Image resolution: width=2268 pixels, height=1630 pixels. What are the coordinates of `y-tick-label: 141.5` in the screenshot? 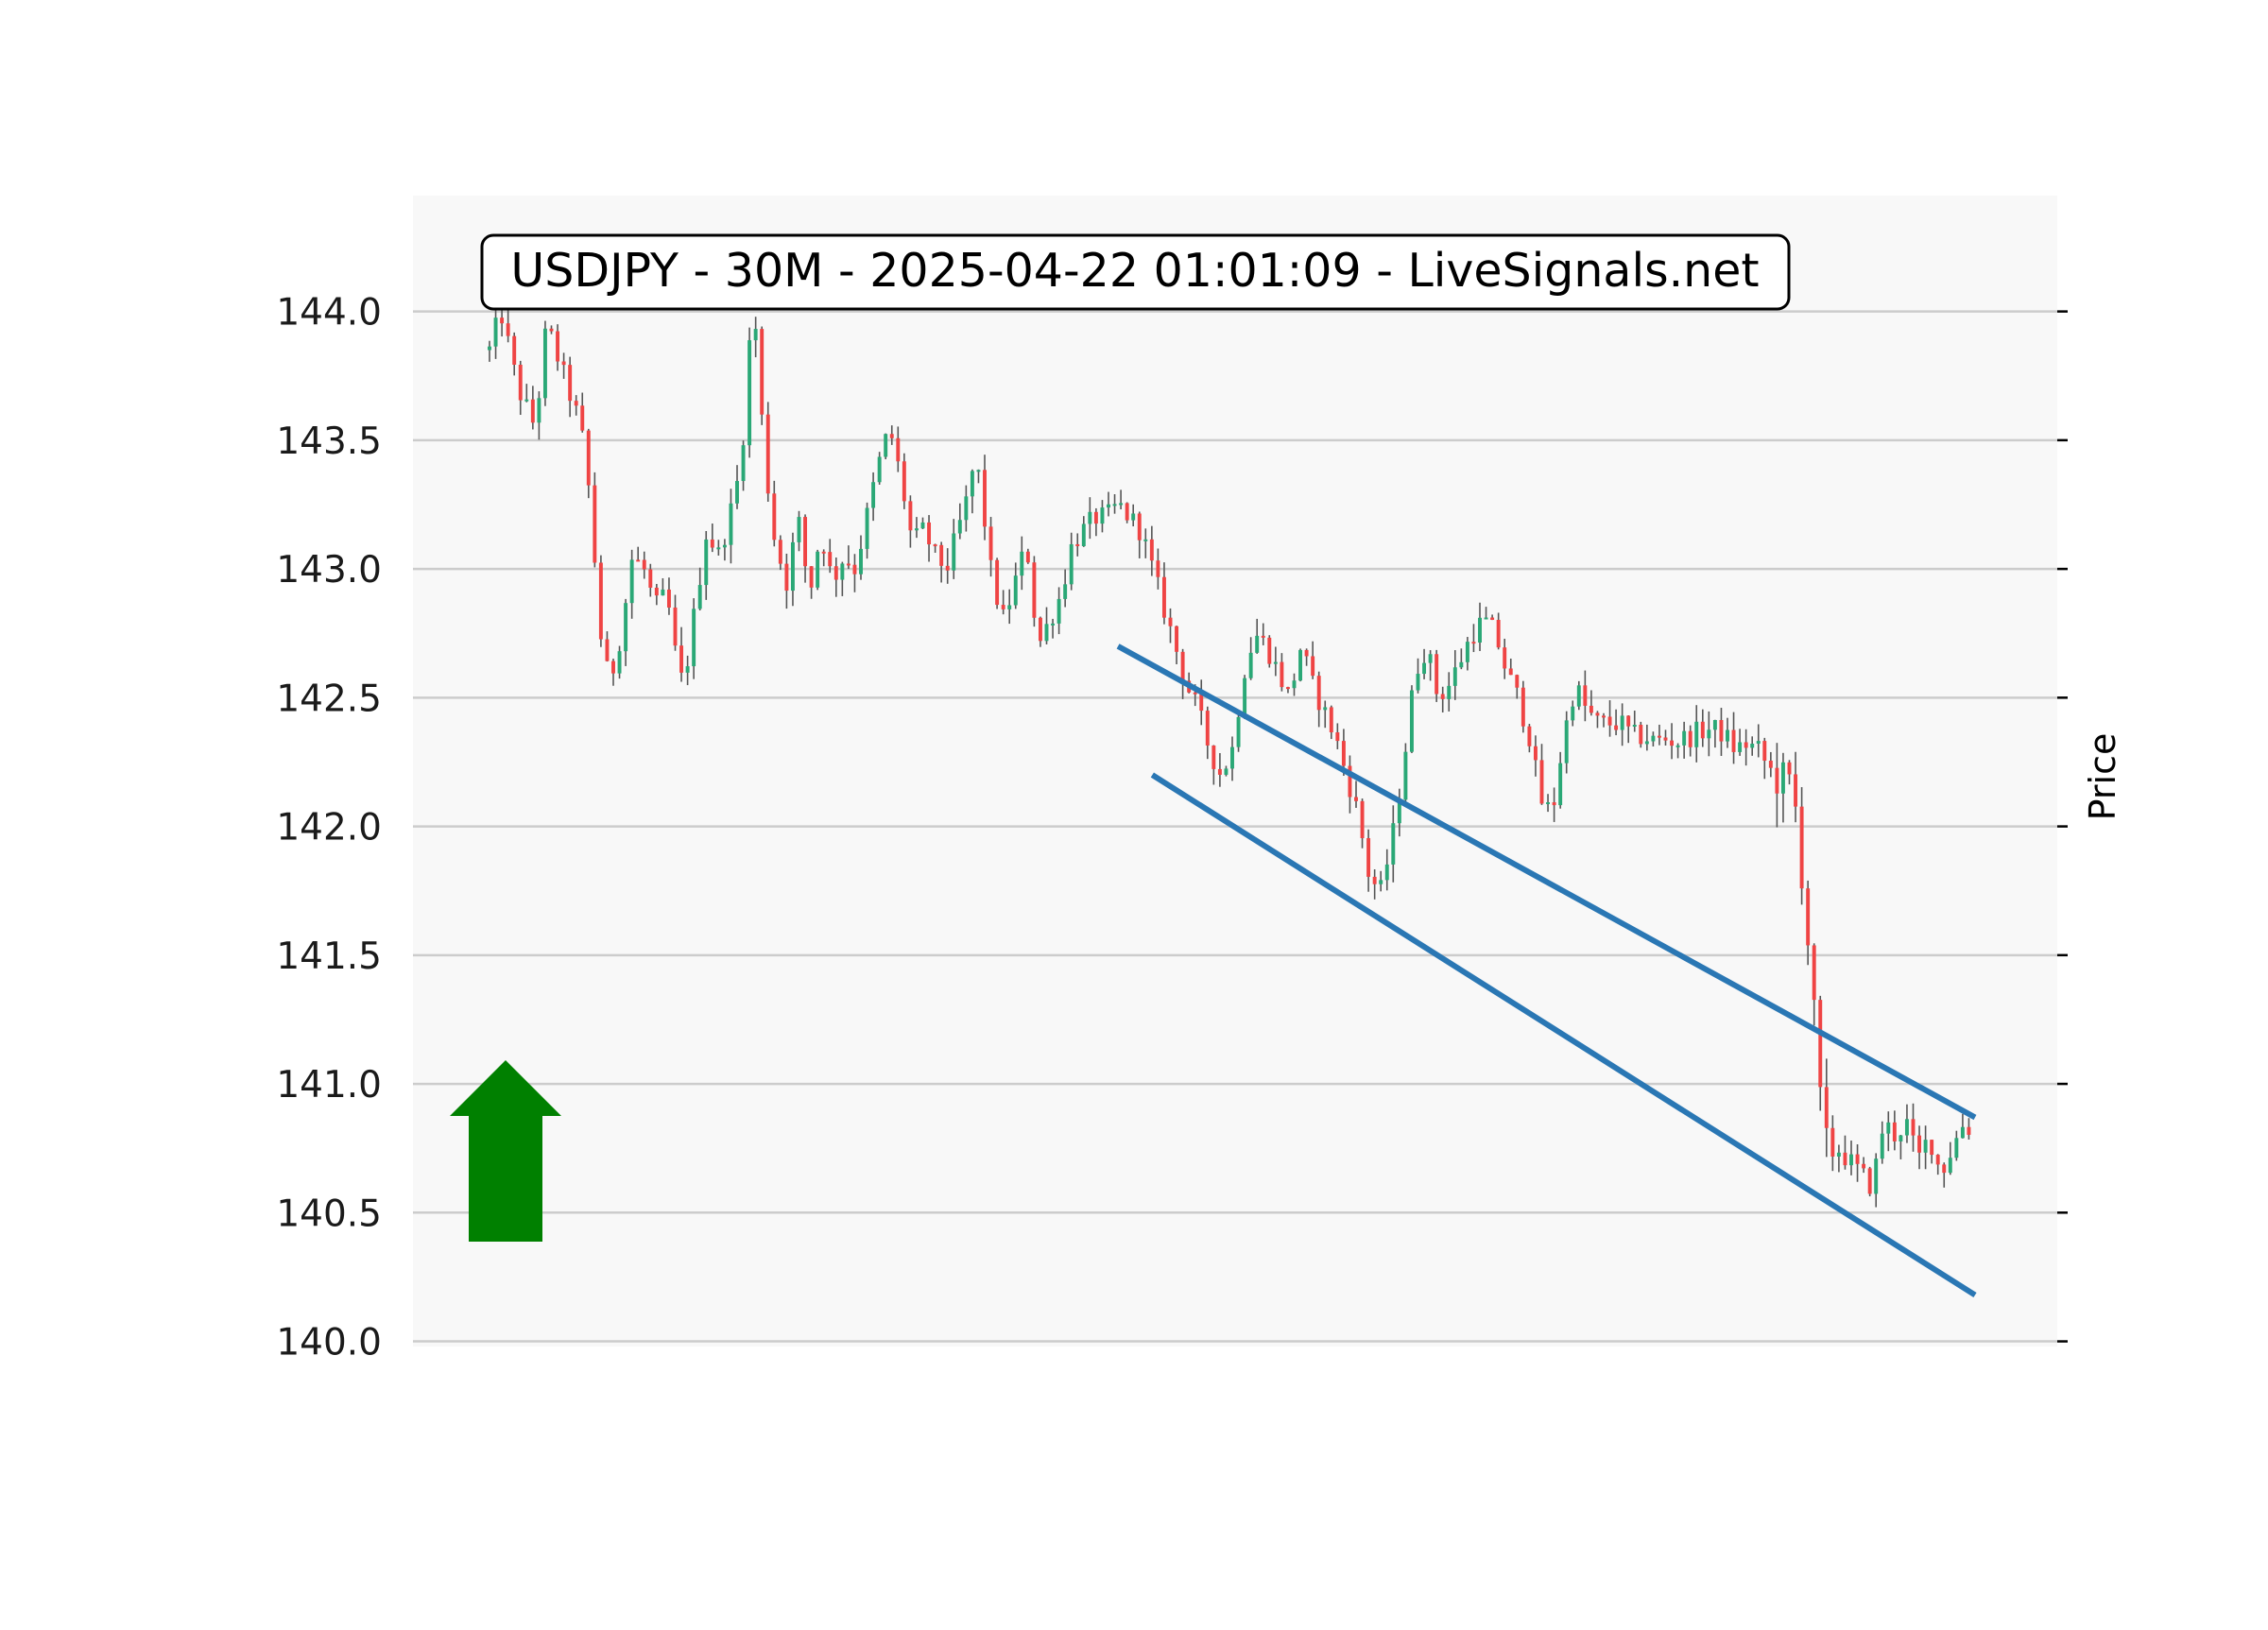 It's located at (329, 957).